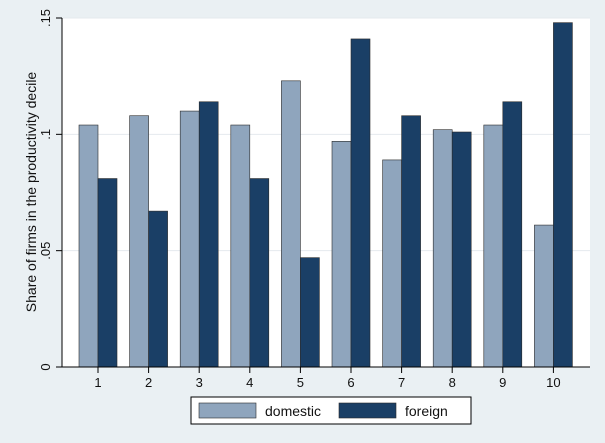 The height and width of the screenshot is (443, 605). What do you see at coordinates (227, 410) in the screenshot?
I see `legend-swatch-domestic` at bounding box center [227, 410].